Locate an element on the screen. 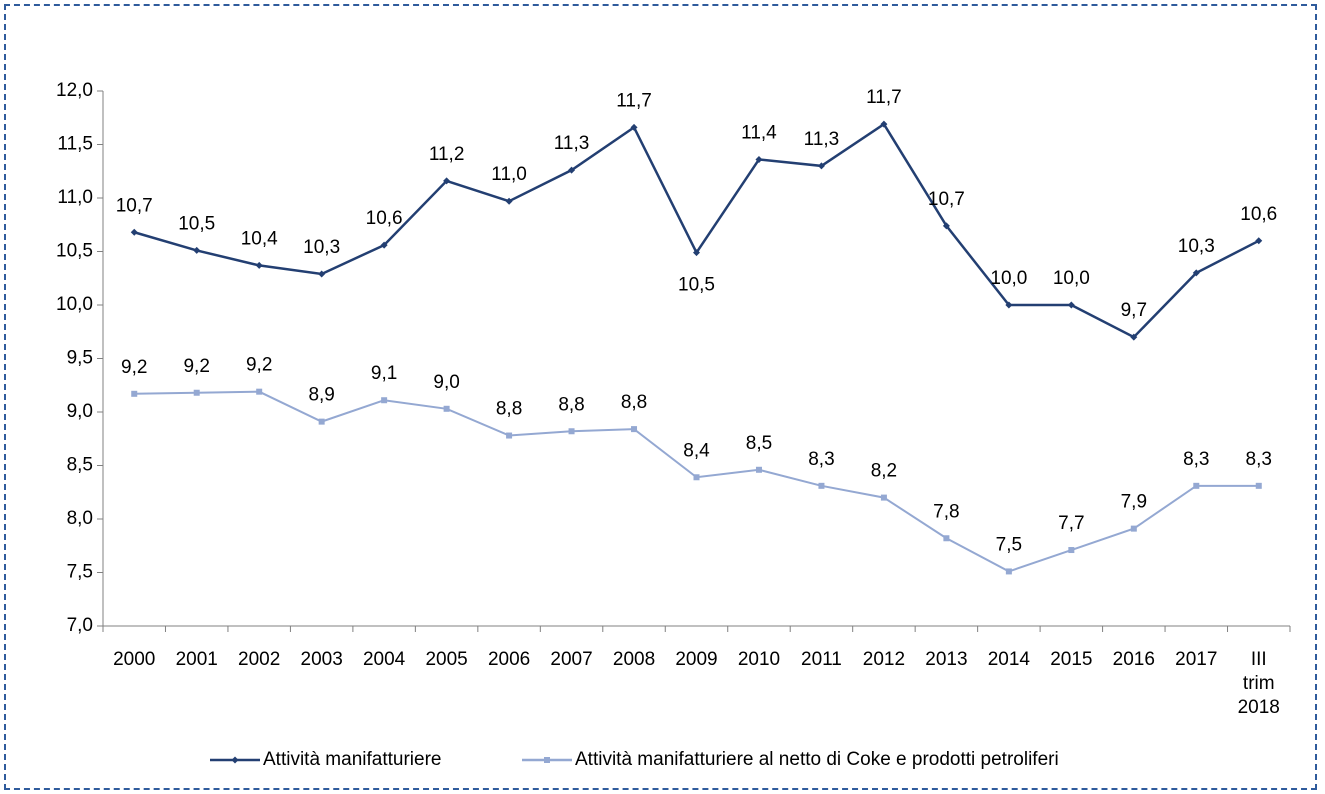 This screenshot has width=1325, height=794. x-tick-label: 2015 is located at coordinates (1071, 659).